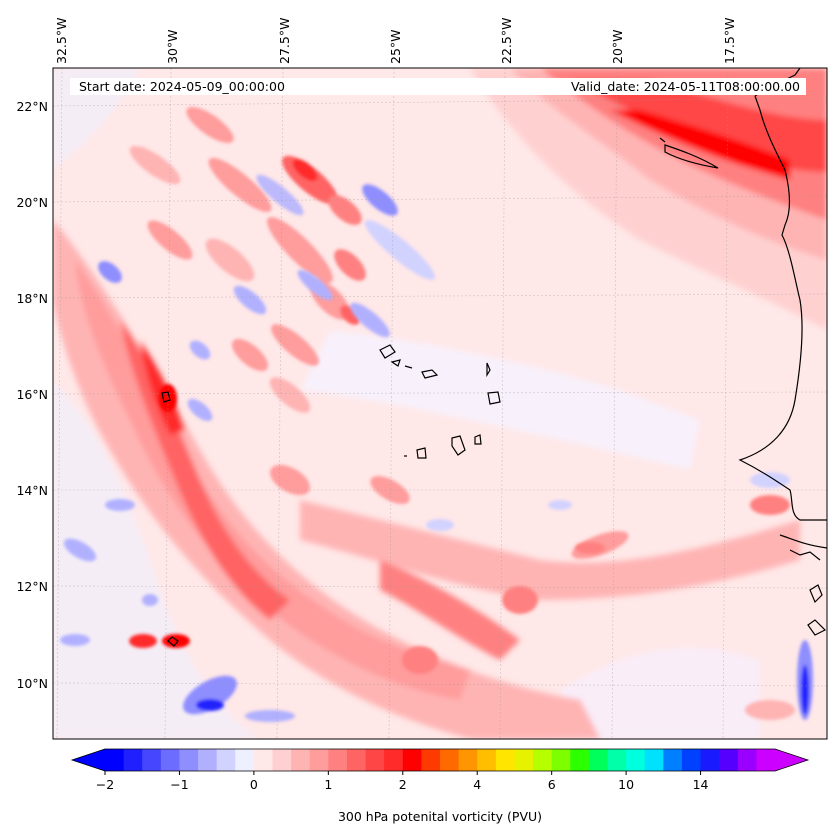 Image resolution: width=837 pixels, height=836 pixels. What do you see at coordinates (88, 760) in the screenshot?
I see `colorbar-extend-low` at bounding box center [88, 760].